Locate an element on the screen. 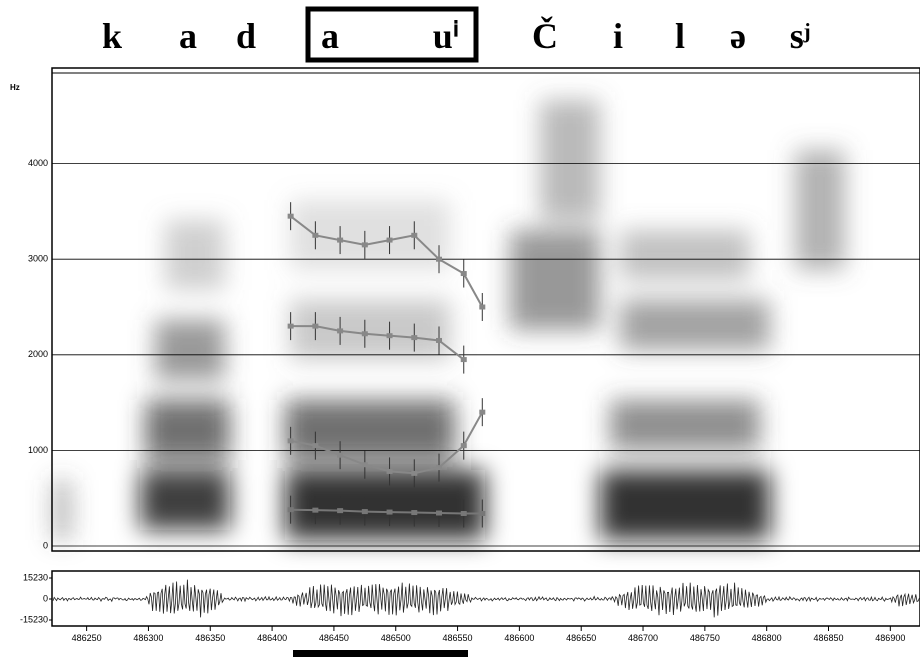 The width and height of the screenshot is (920, 658). waveform is located at coordinates (486, 598).